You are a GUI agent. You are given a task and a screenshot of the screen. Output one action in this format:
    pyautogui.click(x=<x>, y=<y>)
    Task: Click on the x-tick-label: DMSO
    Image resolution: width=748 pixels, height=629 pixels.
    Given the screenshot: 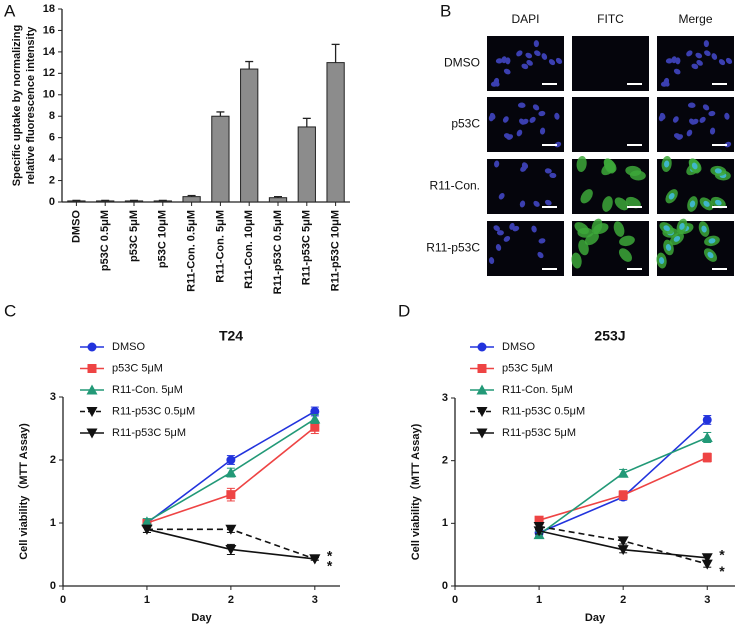 What is the action you would take?
    pyautogui.click(x=76, y=226)
    